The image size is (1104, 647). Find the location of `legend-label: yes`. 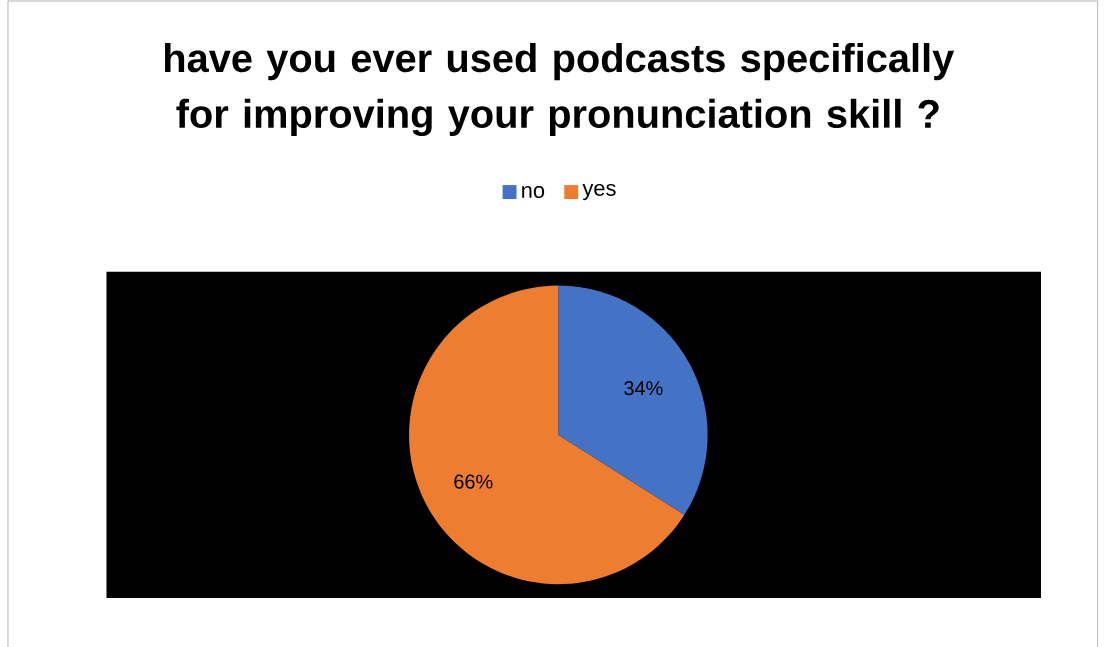

legend-label: yes is located at coordinates (599, 192).